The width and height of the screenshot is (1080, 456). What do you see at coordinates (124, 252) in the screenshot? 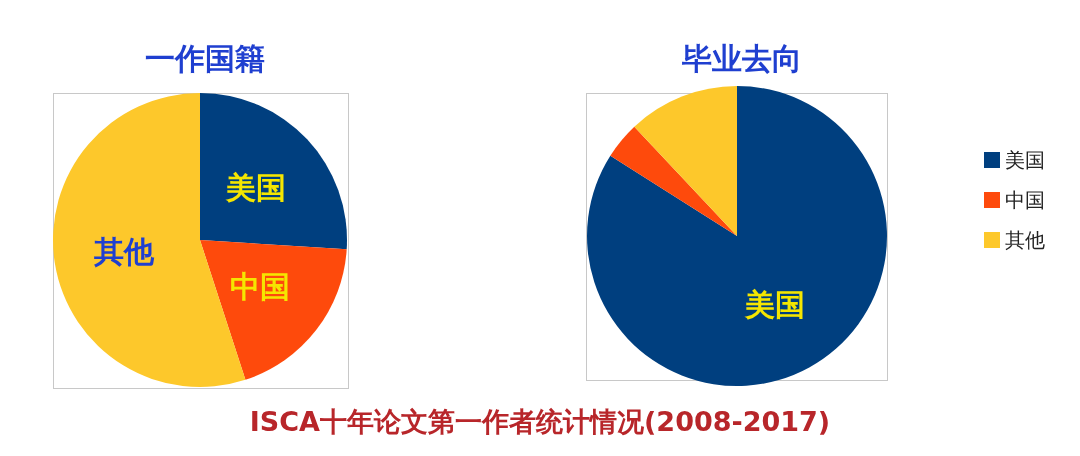
I see `slice-label: 其他` at bounding box center [124, 252].